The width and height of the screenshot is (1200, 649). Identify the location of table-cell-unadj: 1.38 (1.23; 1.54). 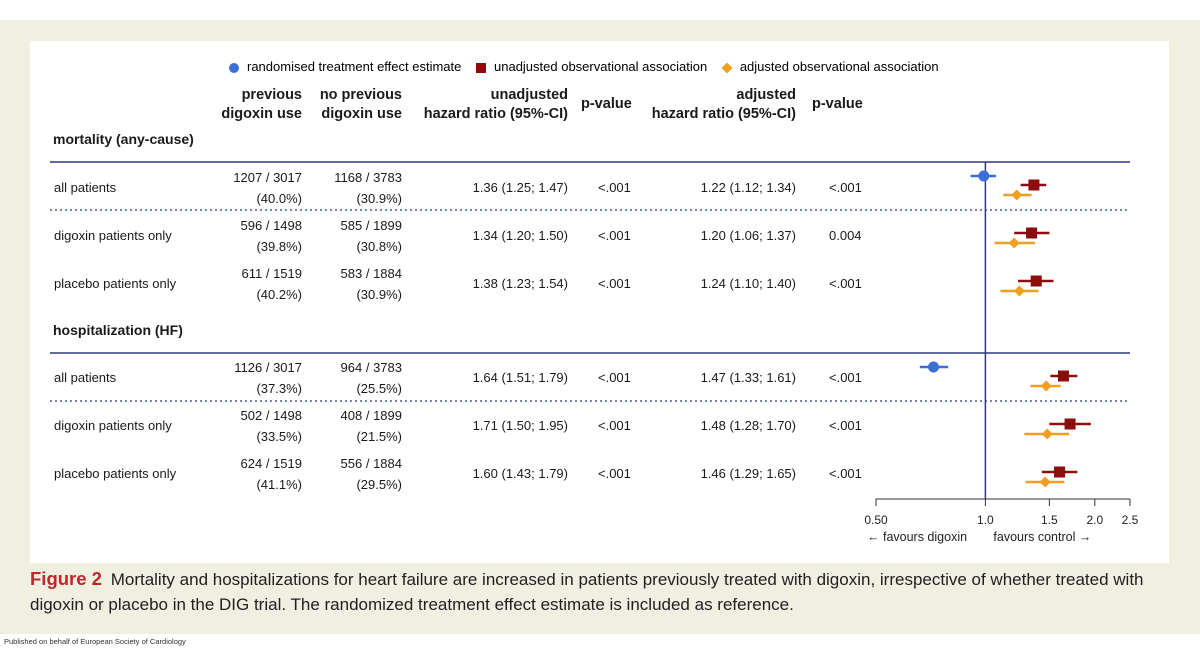
(520, 283).